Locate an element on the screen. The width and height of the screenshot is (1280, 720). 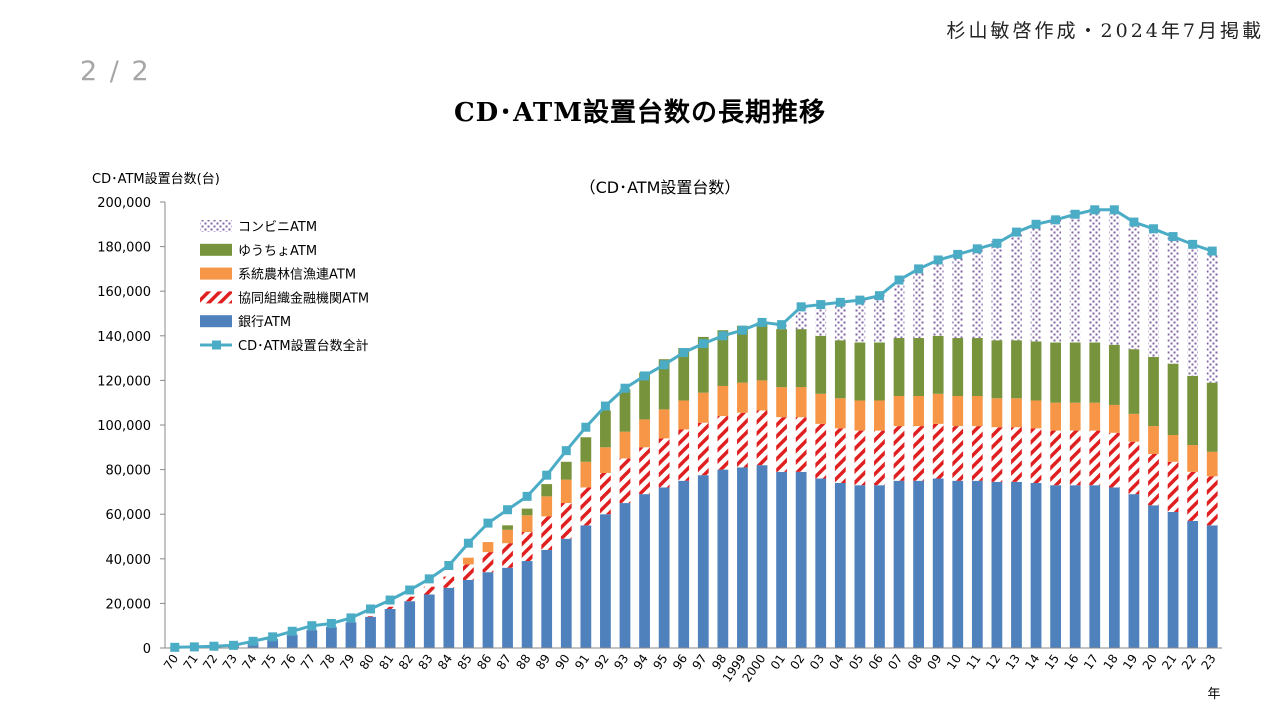
x-tick-label: 96 is located at coordinates (680, 662).